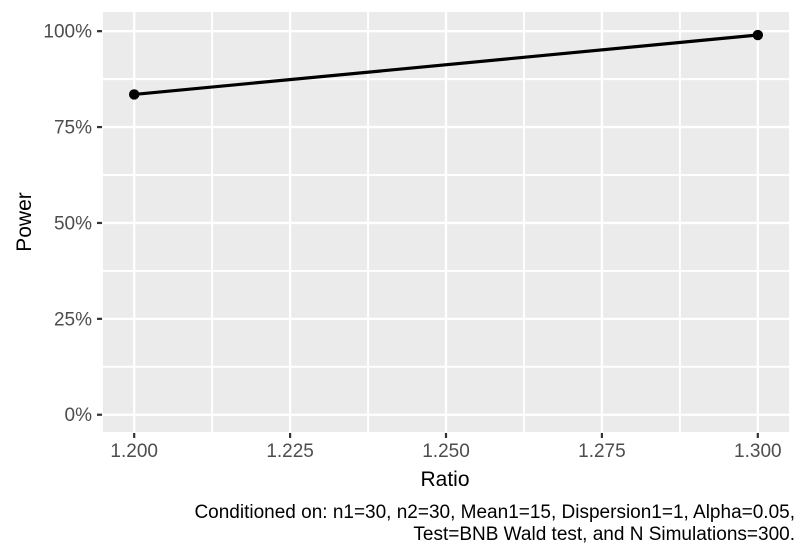 The image size is (800, 560). I want to click on x-tick-label: 1.200, so click(134, 451).